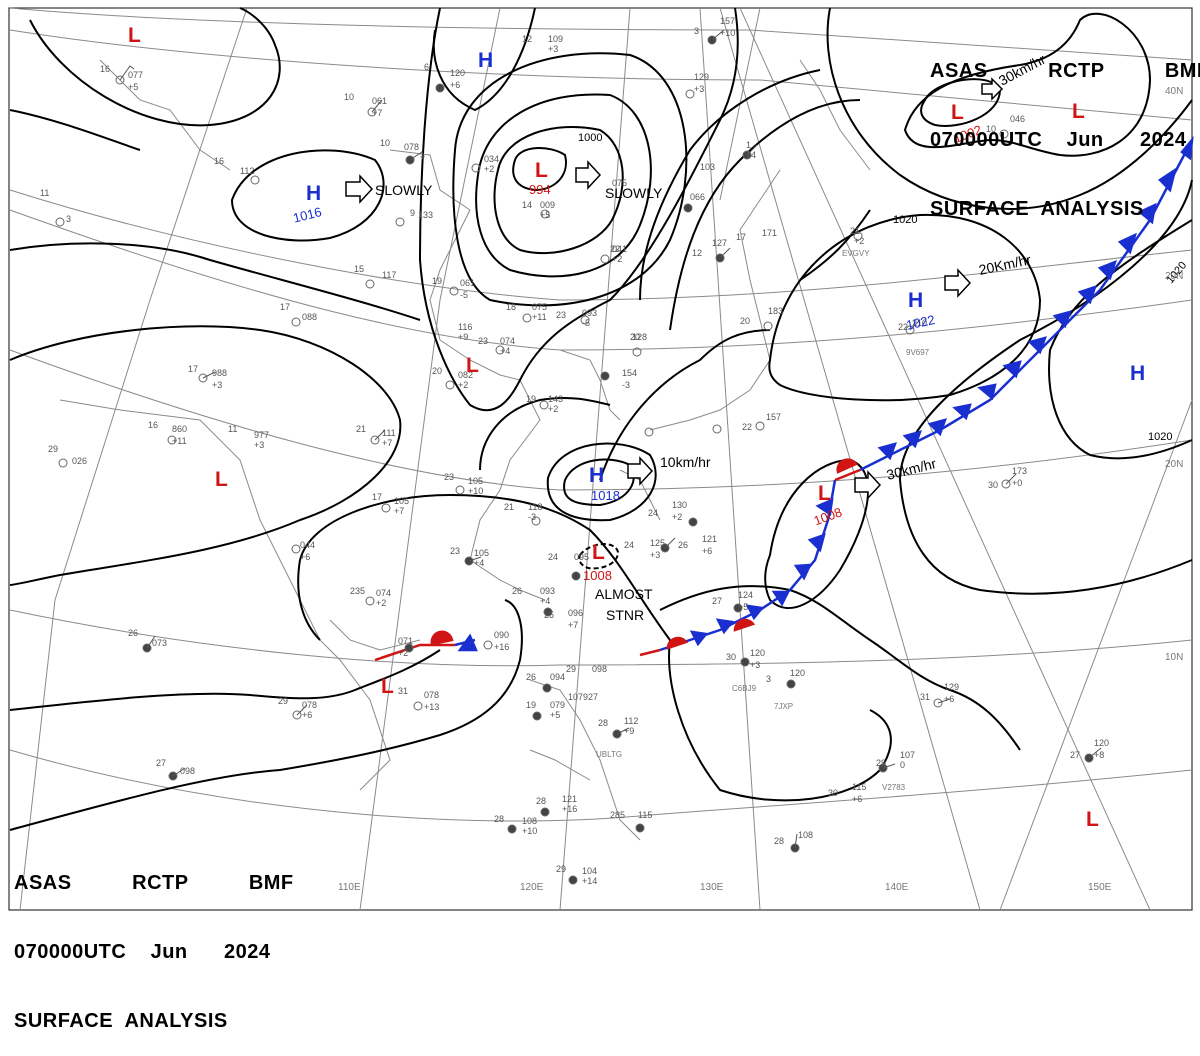 This screenshot has width=1200, height=1056. Describe the element at coordinates (389, 275) in the screenshot. I see `svg-text: 117` at that location.